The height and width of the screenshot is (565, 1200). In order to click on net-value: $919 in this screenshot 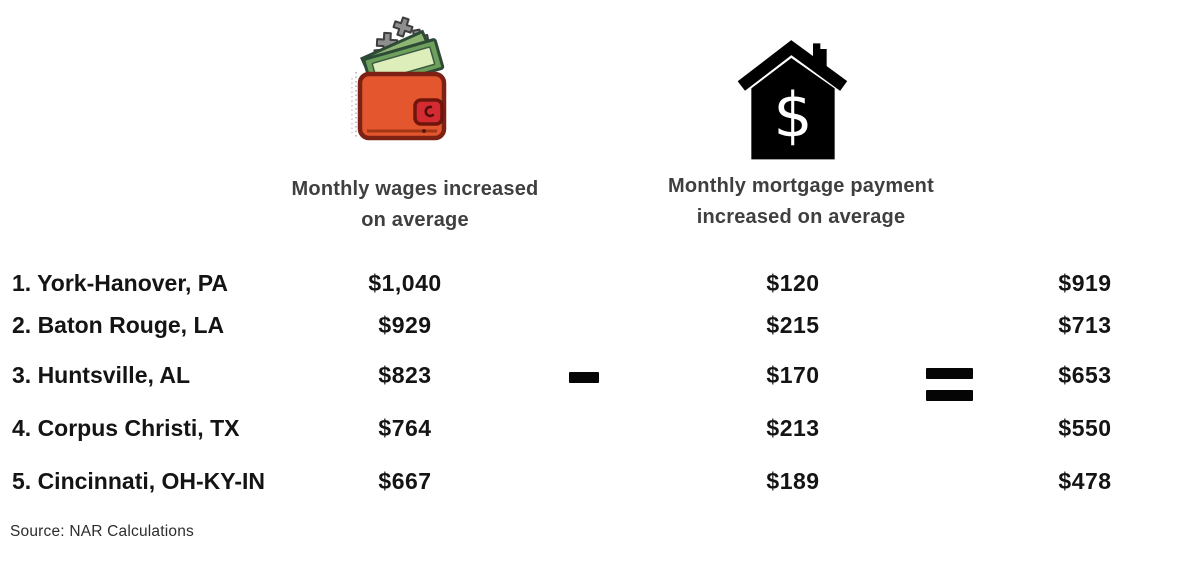, I will do `click(1085, 283)`.